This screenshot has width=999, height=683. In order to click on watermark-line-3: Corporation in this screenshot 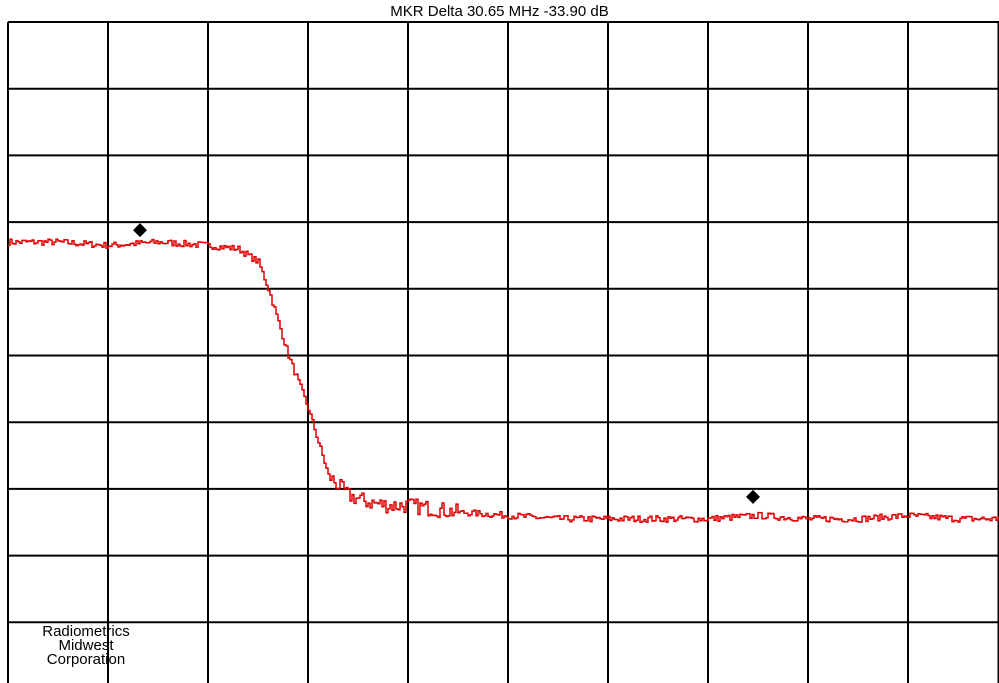, I will do `click(86, 659)`.